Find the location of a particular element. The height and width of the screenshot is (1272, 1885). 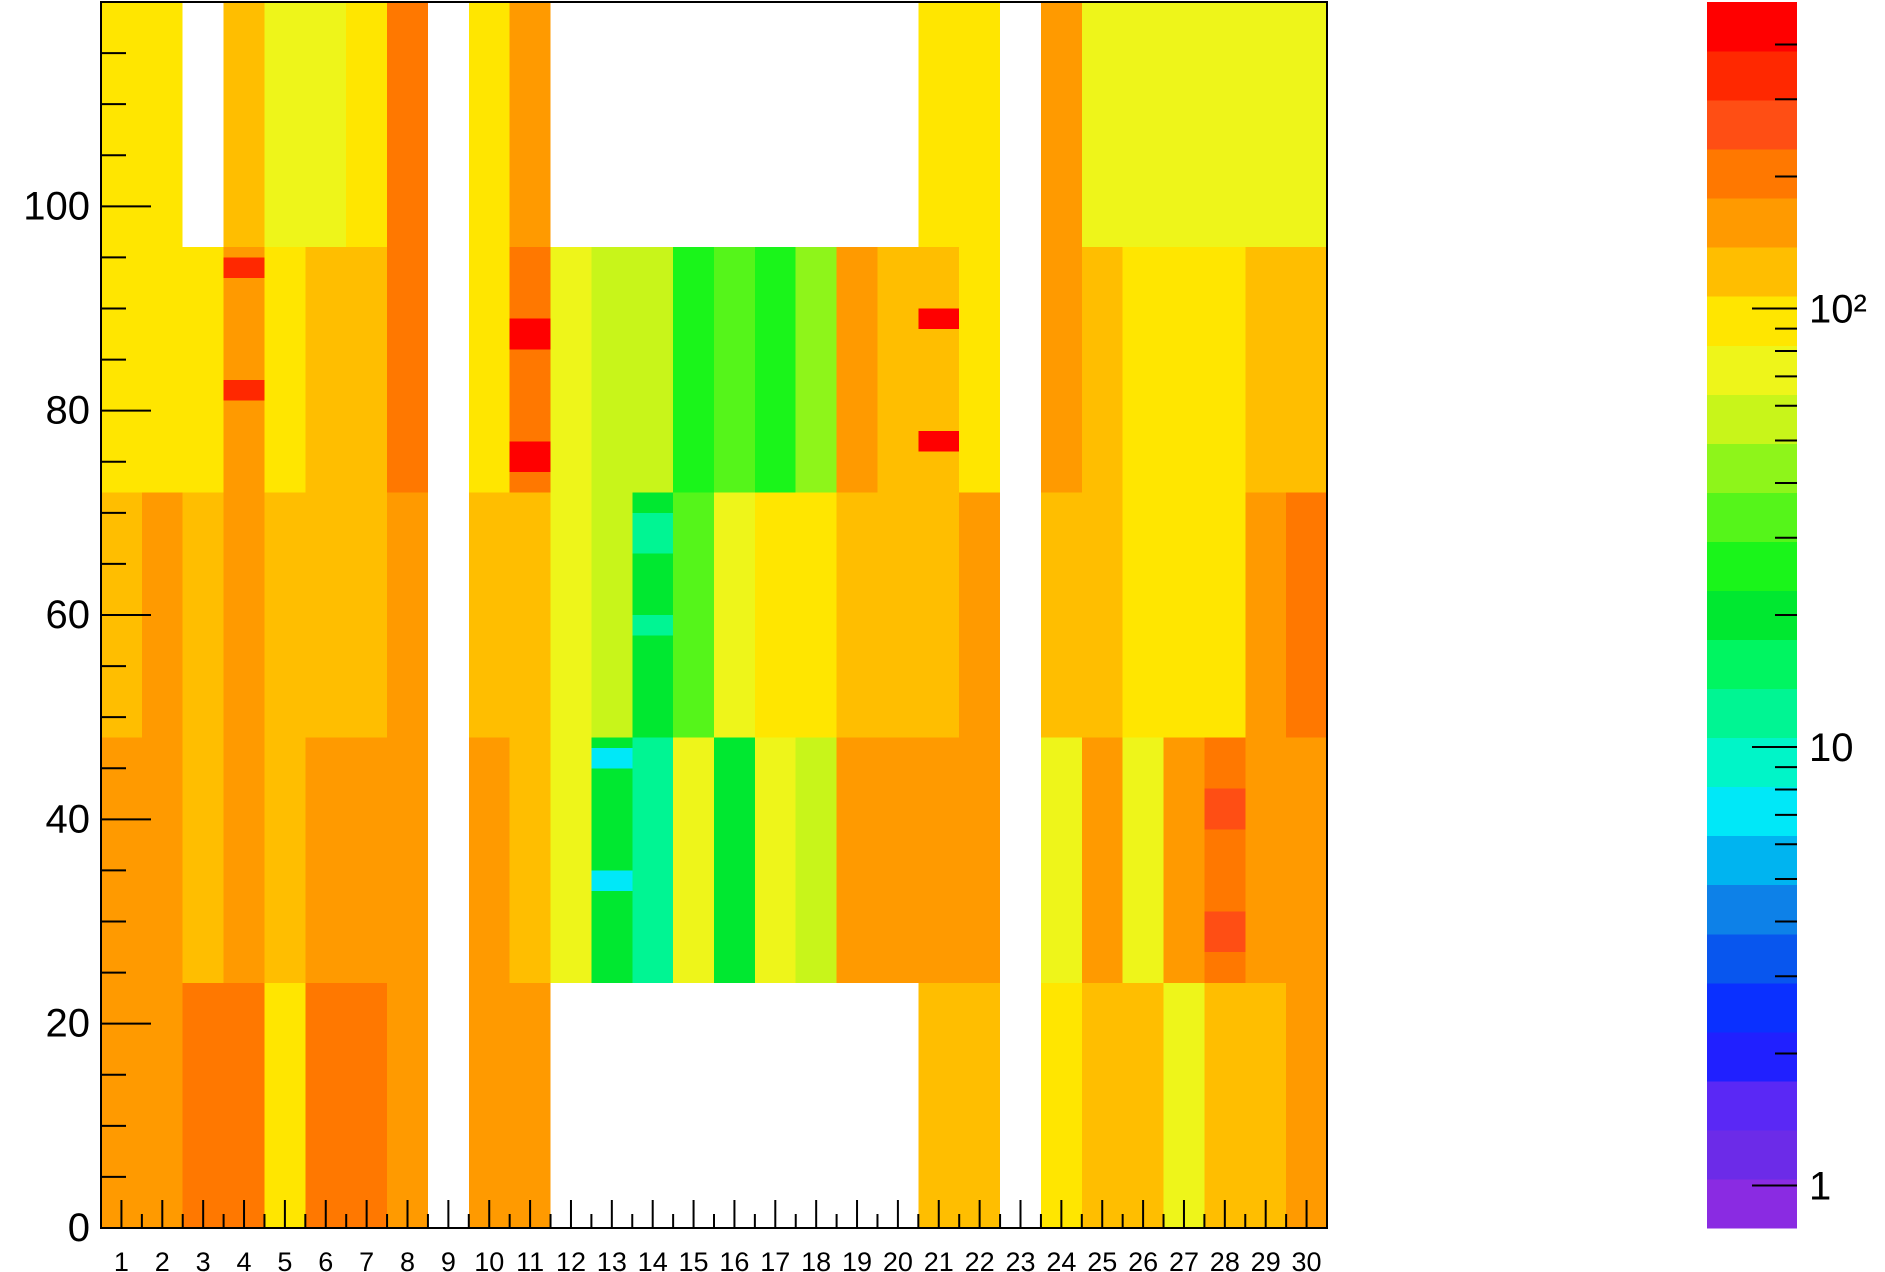

y-tick-label: 40 is located at coordinates (68, 819).